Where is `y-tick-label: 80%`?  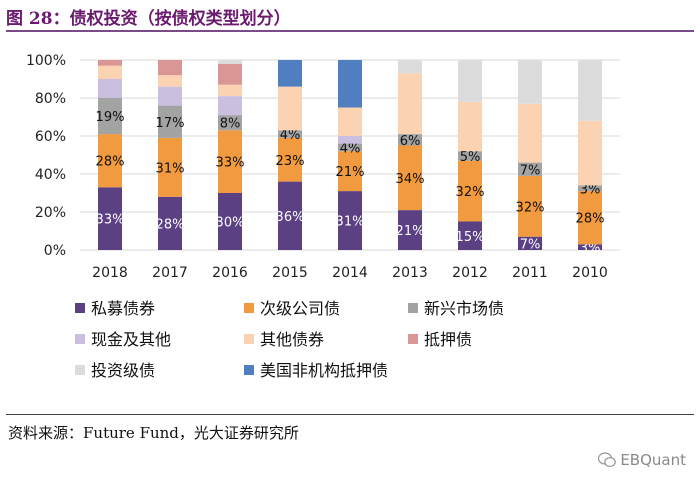
y-tick-label: 80% is located at coordinates (50, 99).